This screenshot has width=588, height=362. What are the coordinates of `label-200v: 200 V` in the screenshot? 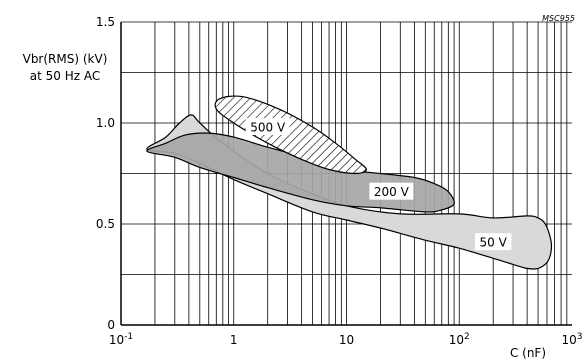 It's located at (392, 192).